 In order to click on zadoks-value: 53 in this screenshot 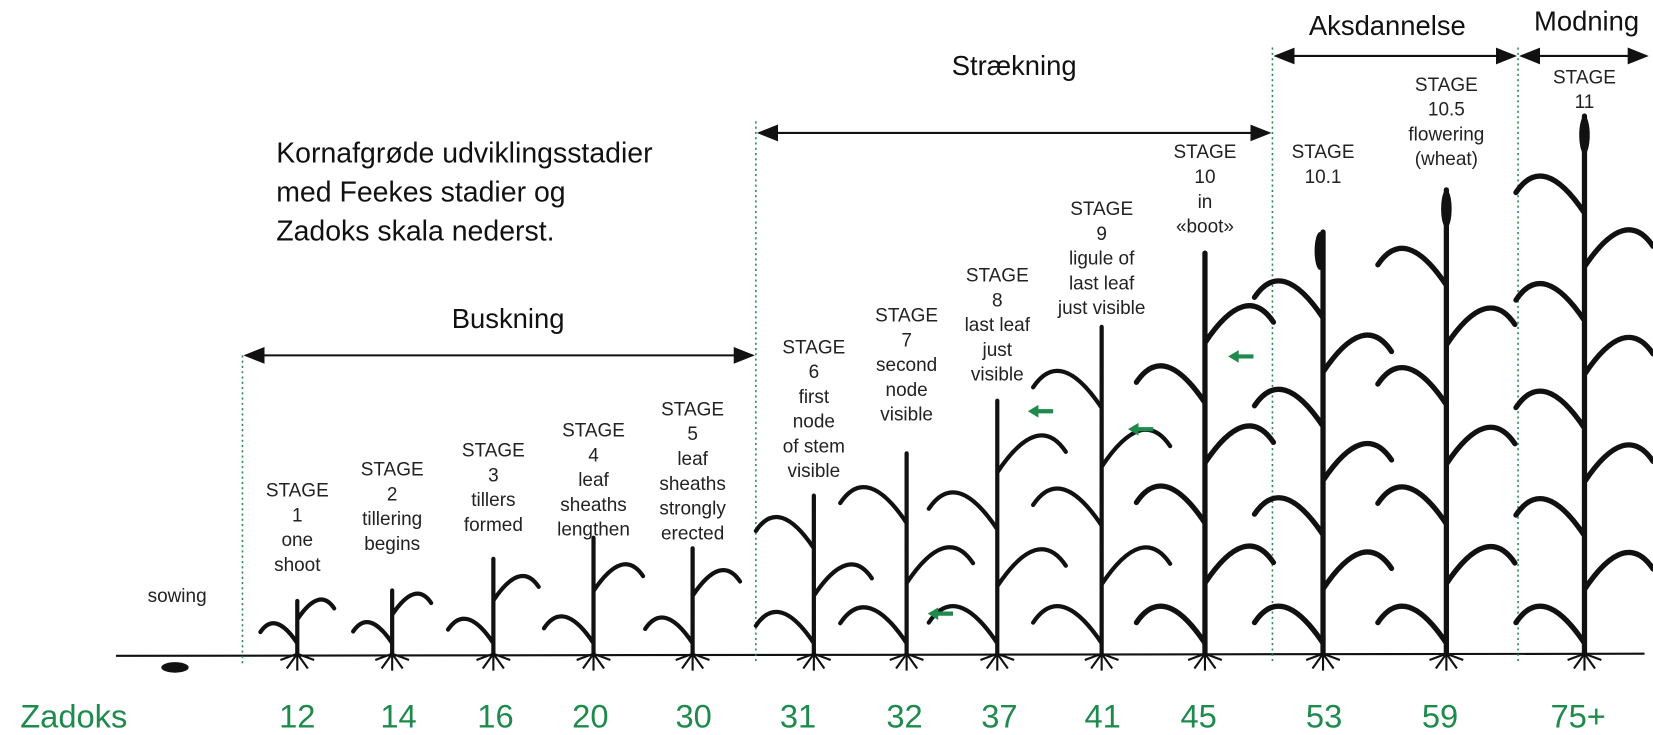, I will do `click(1324, 716)`.